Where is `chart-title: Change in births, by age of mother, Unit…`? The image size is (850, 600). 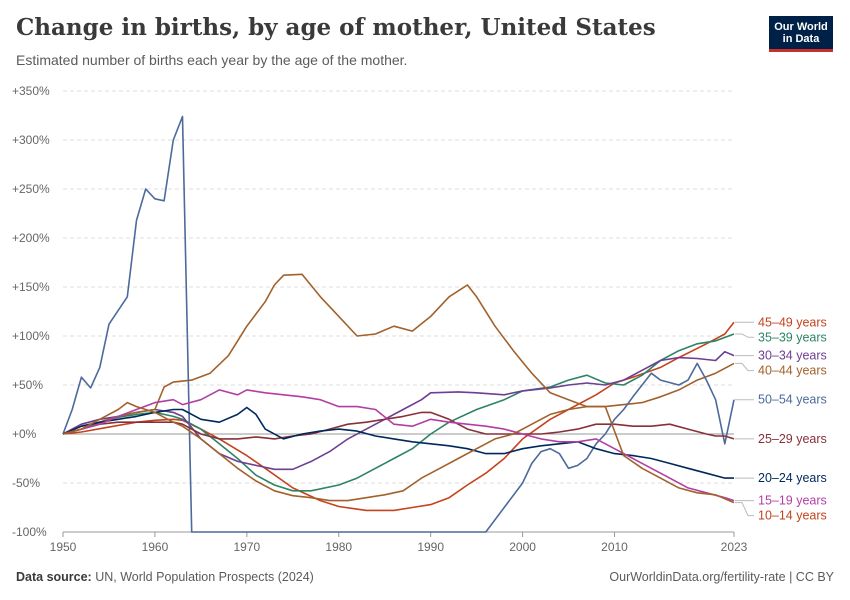 chart-title: Change in births, by age of mother, Unit… is located at coordinates (336, 27).